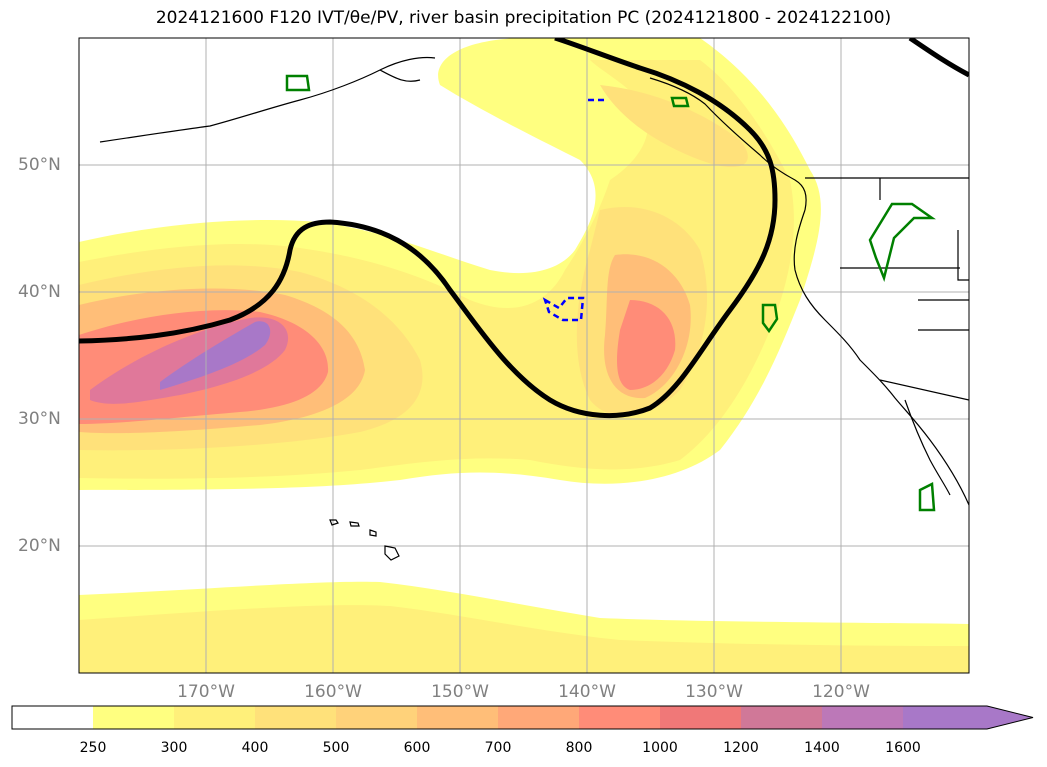 The image size is (1047, 767). I want to click on colorbar, so click(522, 717).